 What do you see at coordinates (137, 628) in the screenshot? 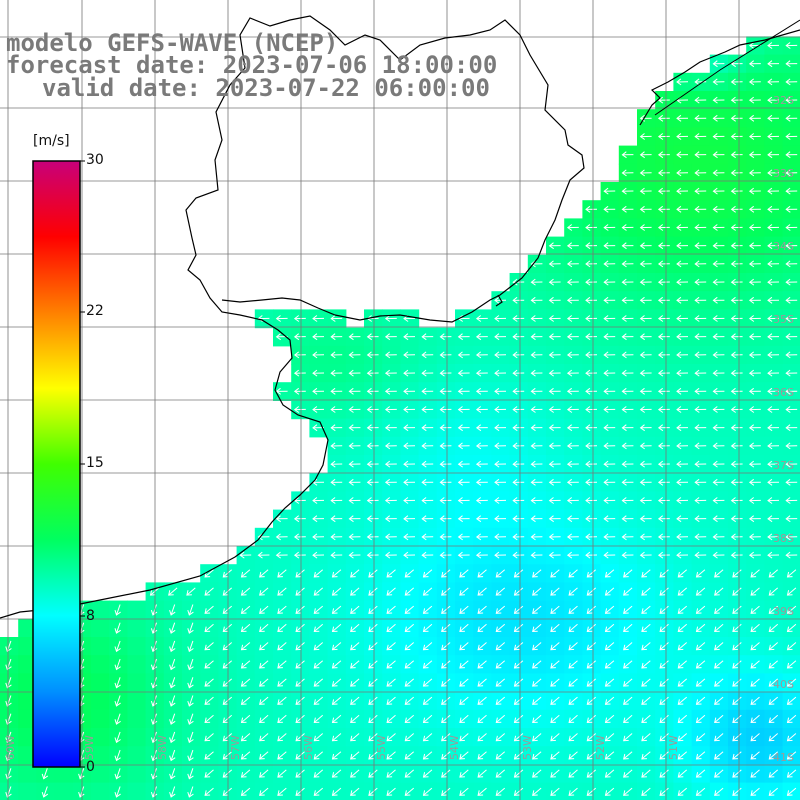
I see `field-cell` at bounding box center [137, 628].